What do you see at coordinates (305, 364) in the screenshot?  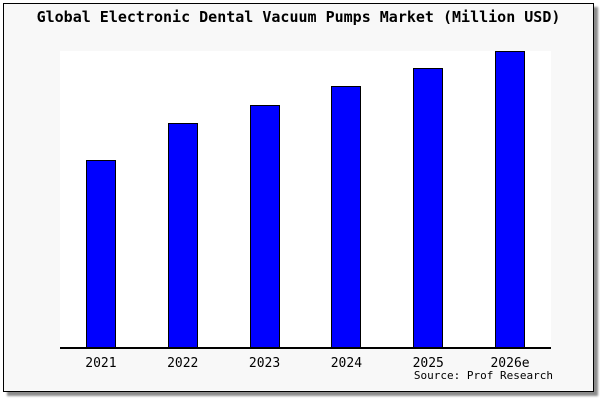 I see `x-axis-labels: 2021 2022 2023 2024 2025 2026e` at bounding box center [305, 364].